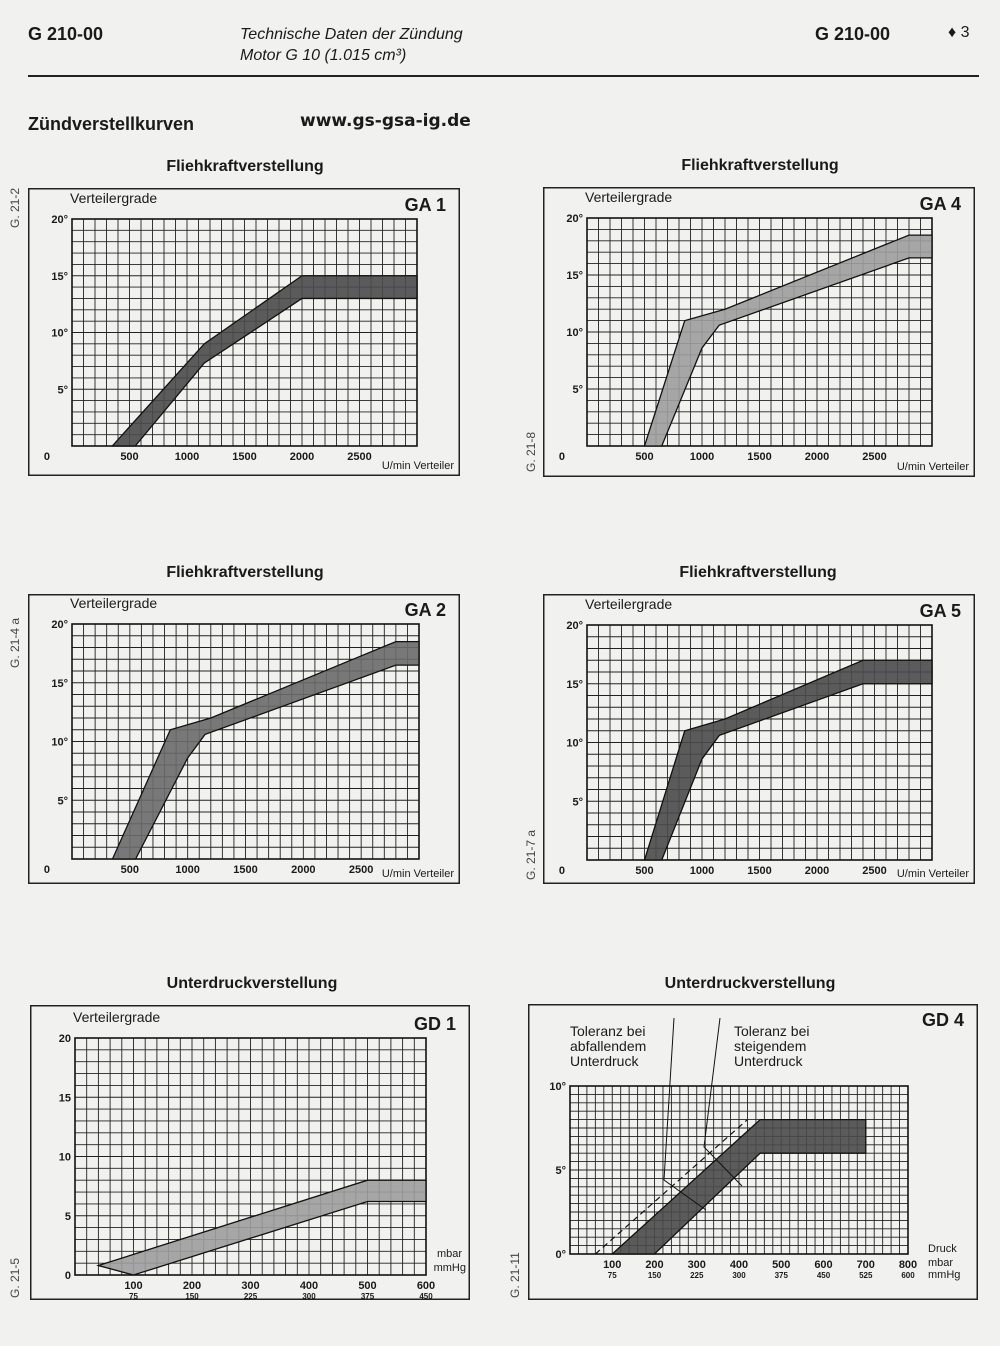 The height and width of the screenshot is (1346, 1000). What do you see at coordinates (245, 166) in the screenshot?
I see `chart-title-ga1: Fliehkraftverstellung` at bounding box center [245, 166].